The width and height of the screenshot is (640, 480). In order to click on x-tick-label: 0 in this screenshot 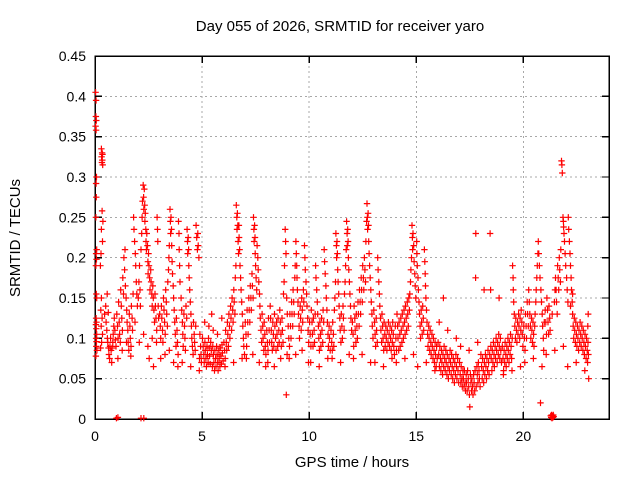, I will do `click(95, 436)`.